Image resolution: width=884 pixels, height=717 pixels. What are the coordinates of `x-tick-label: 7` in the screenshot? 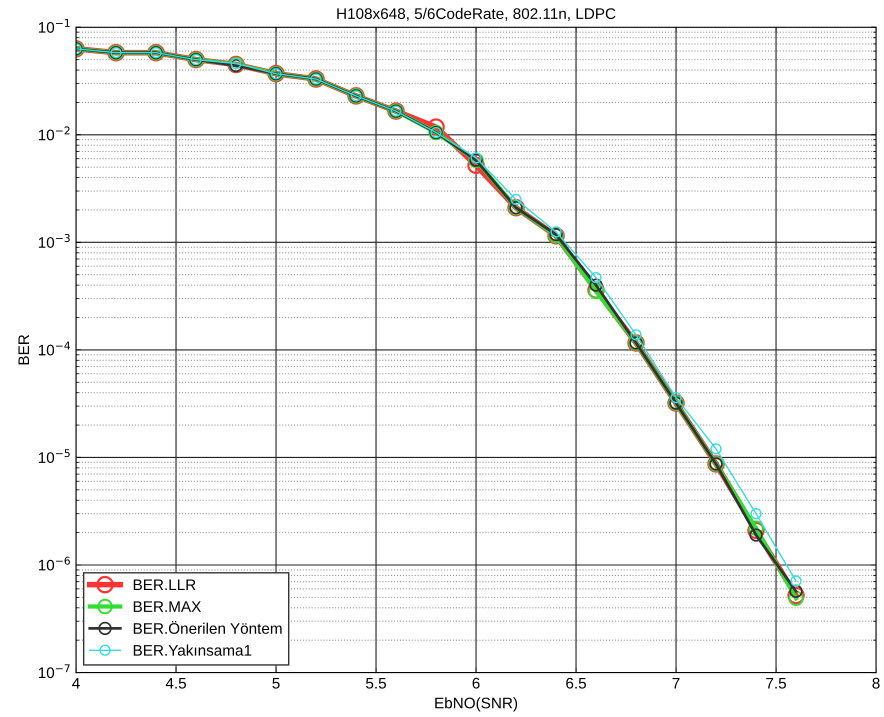 It's located at (676, 683).